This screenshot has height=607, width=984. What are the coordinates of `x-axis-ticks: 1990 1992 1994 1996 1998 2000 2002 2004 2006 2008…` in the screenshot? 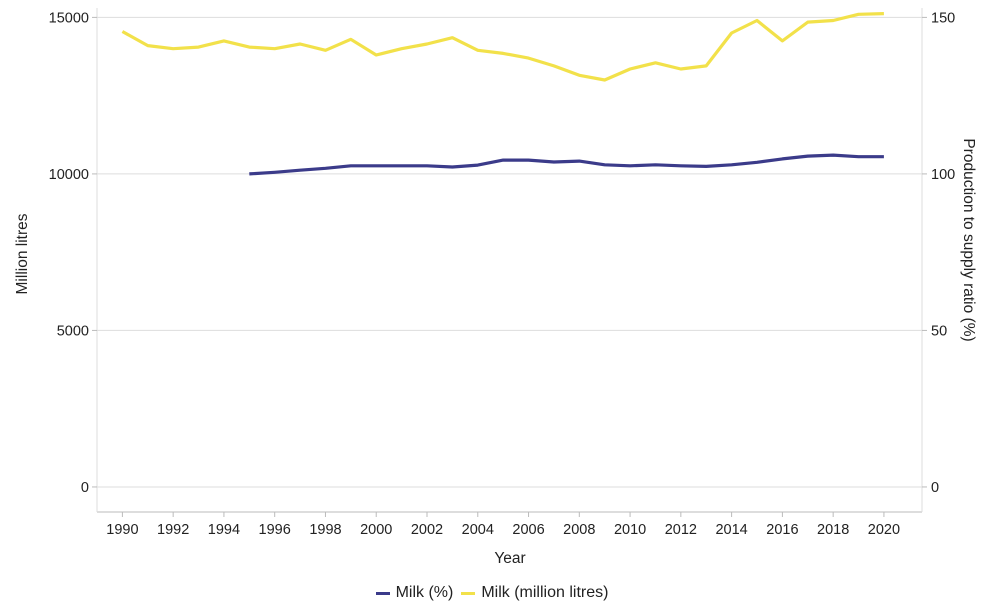 It's located at (503, 525).